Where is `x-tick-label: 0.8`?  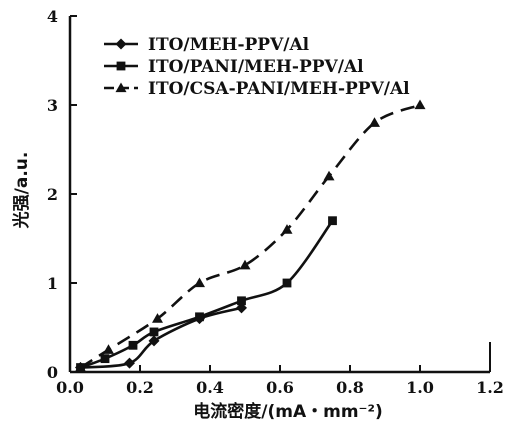 x-tick-label: 0.8 is located at coordinates (350, 387).